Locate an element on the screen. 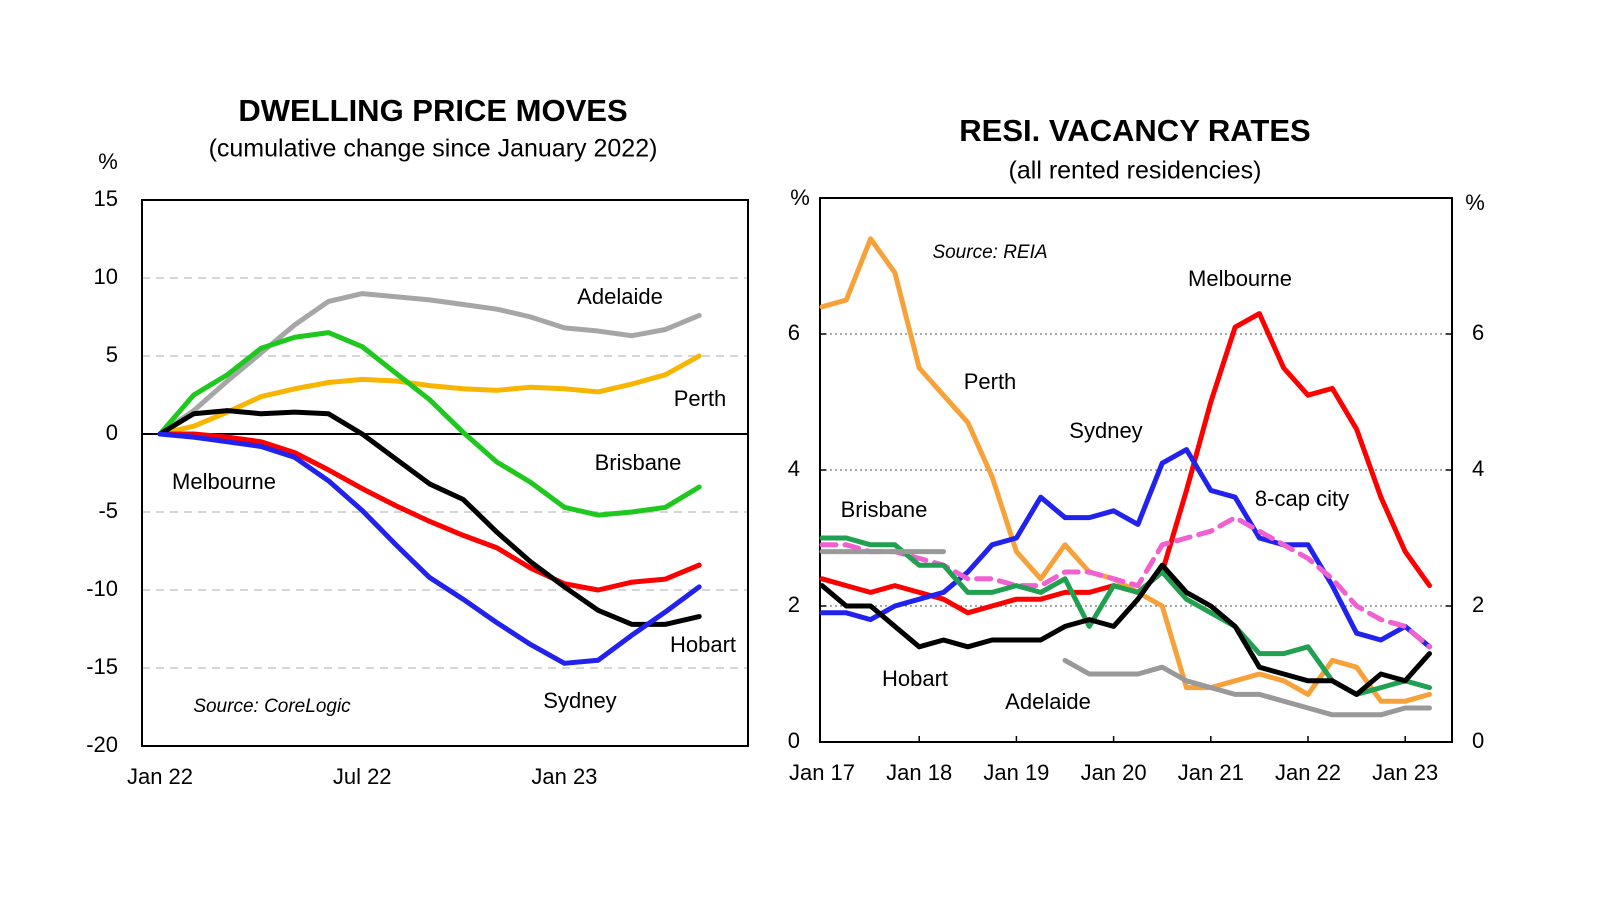  y2-tick-label: 6 is located at coordinates (1478, 332).